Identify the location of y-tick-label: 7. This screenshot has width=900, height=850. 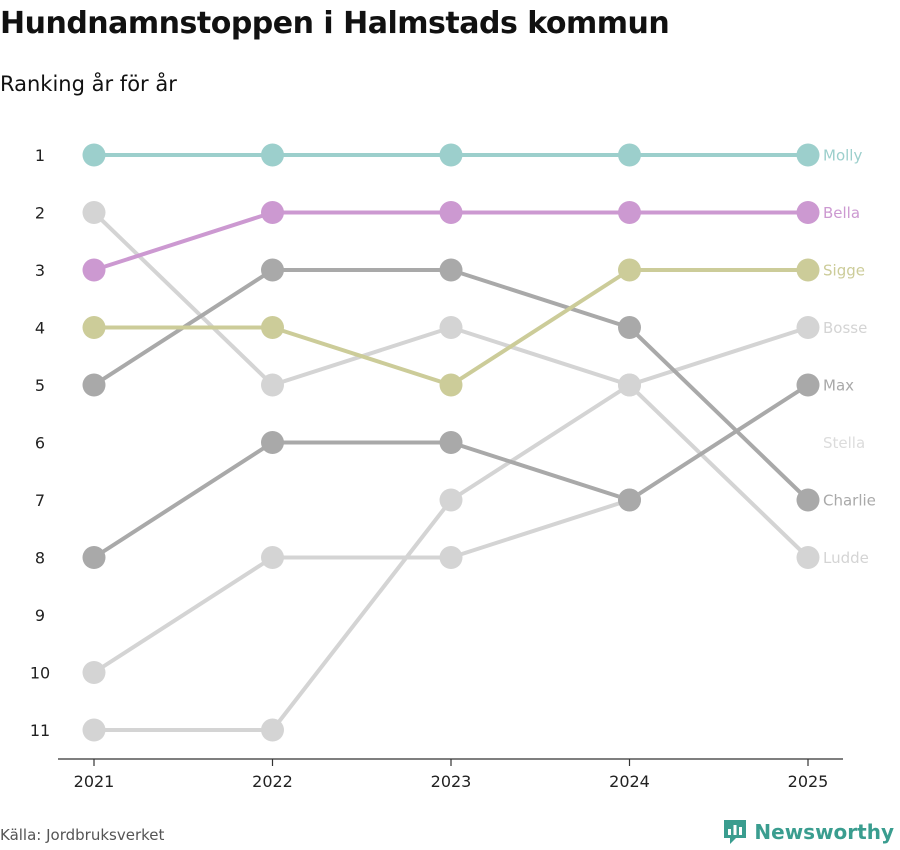
(40, 500).